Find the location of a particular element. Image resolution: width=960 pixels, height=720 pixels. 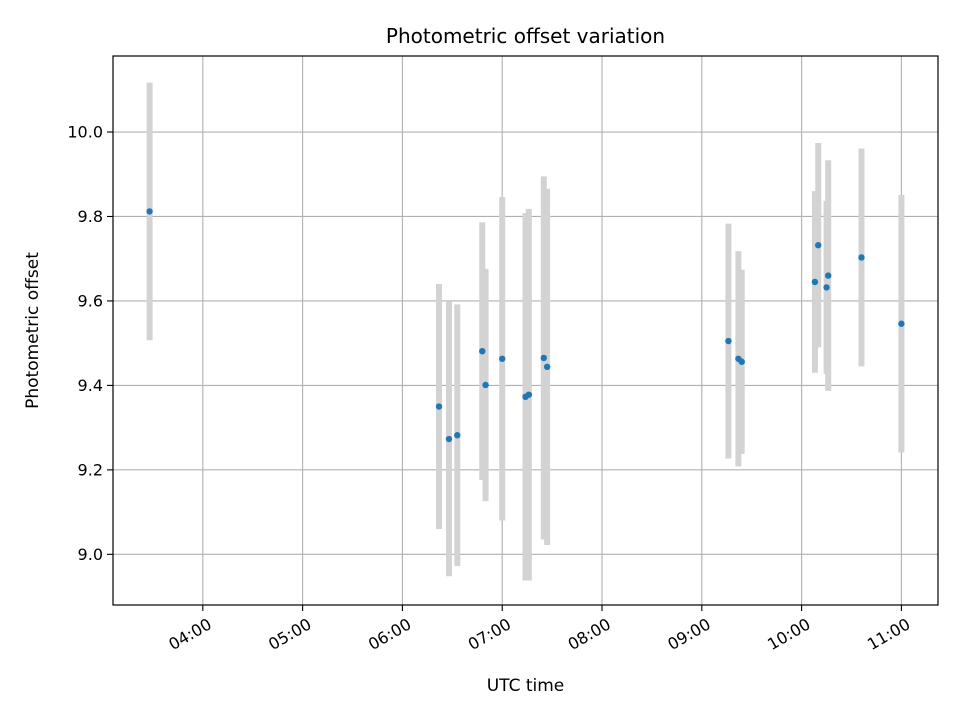

y-tick-label: 9.6 is located at coordinates (90, 300).